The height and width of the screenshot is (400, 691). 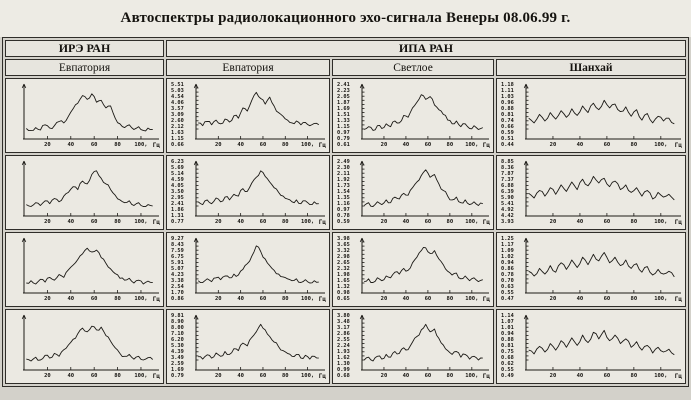 What do you see at coordinates (426, 48) in the screenshot?
I see `org-header-ipa-ran: ИПА РАН` at bounding box center [426, 48].